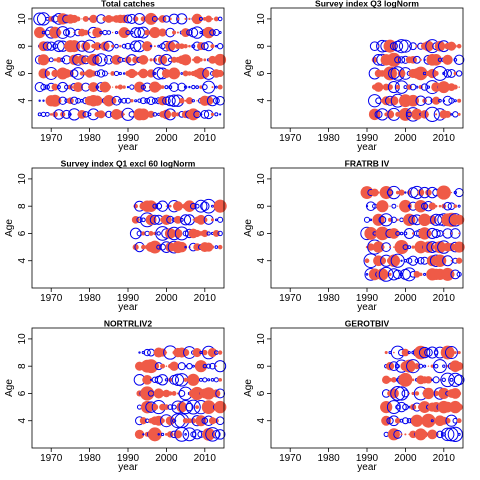 The height and width of the screenshot is (480, 480). Describe the element at coordinates (261, 179) in the screenshot. I see `y-tick-label: 10` at that location.